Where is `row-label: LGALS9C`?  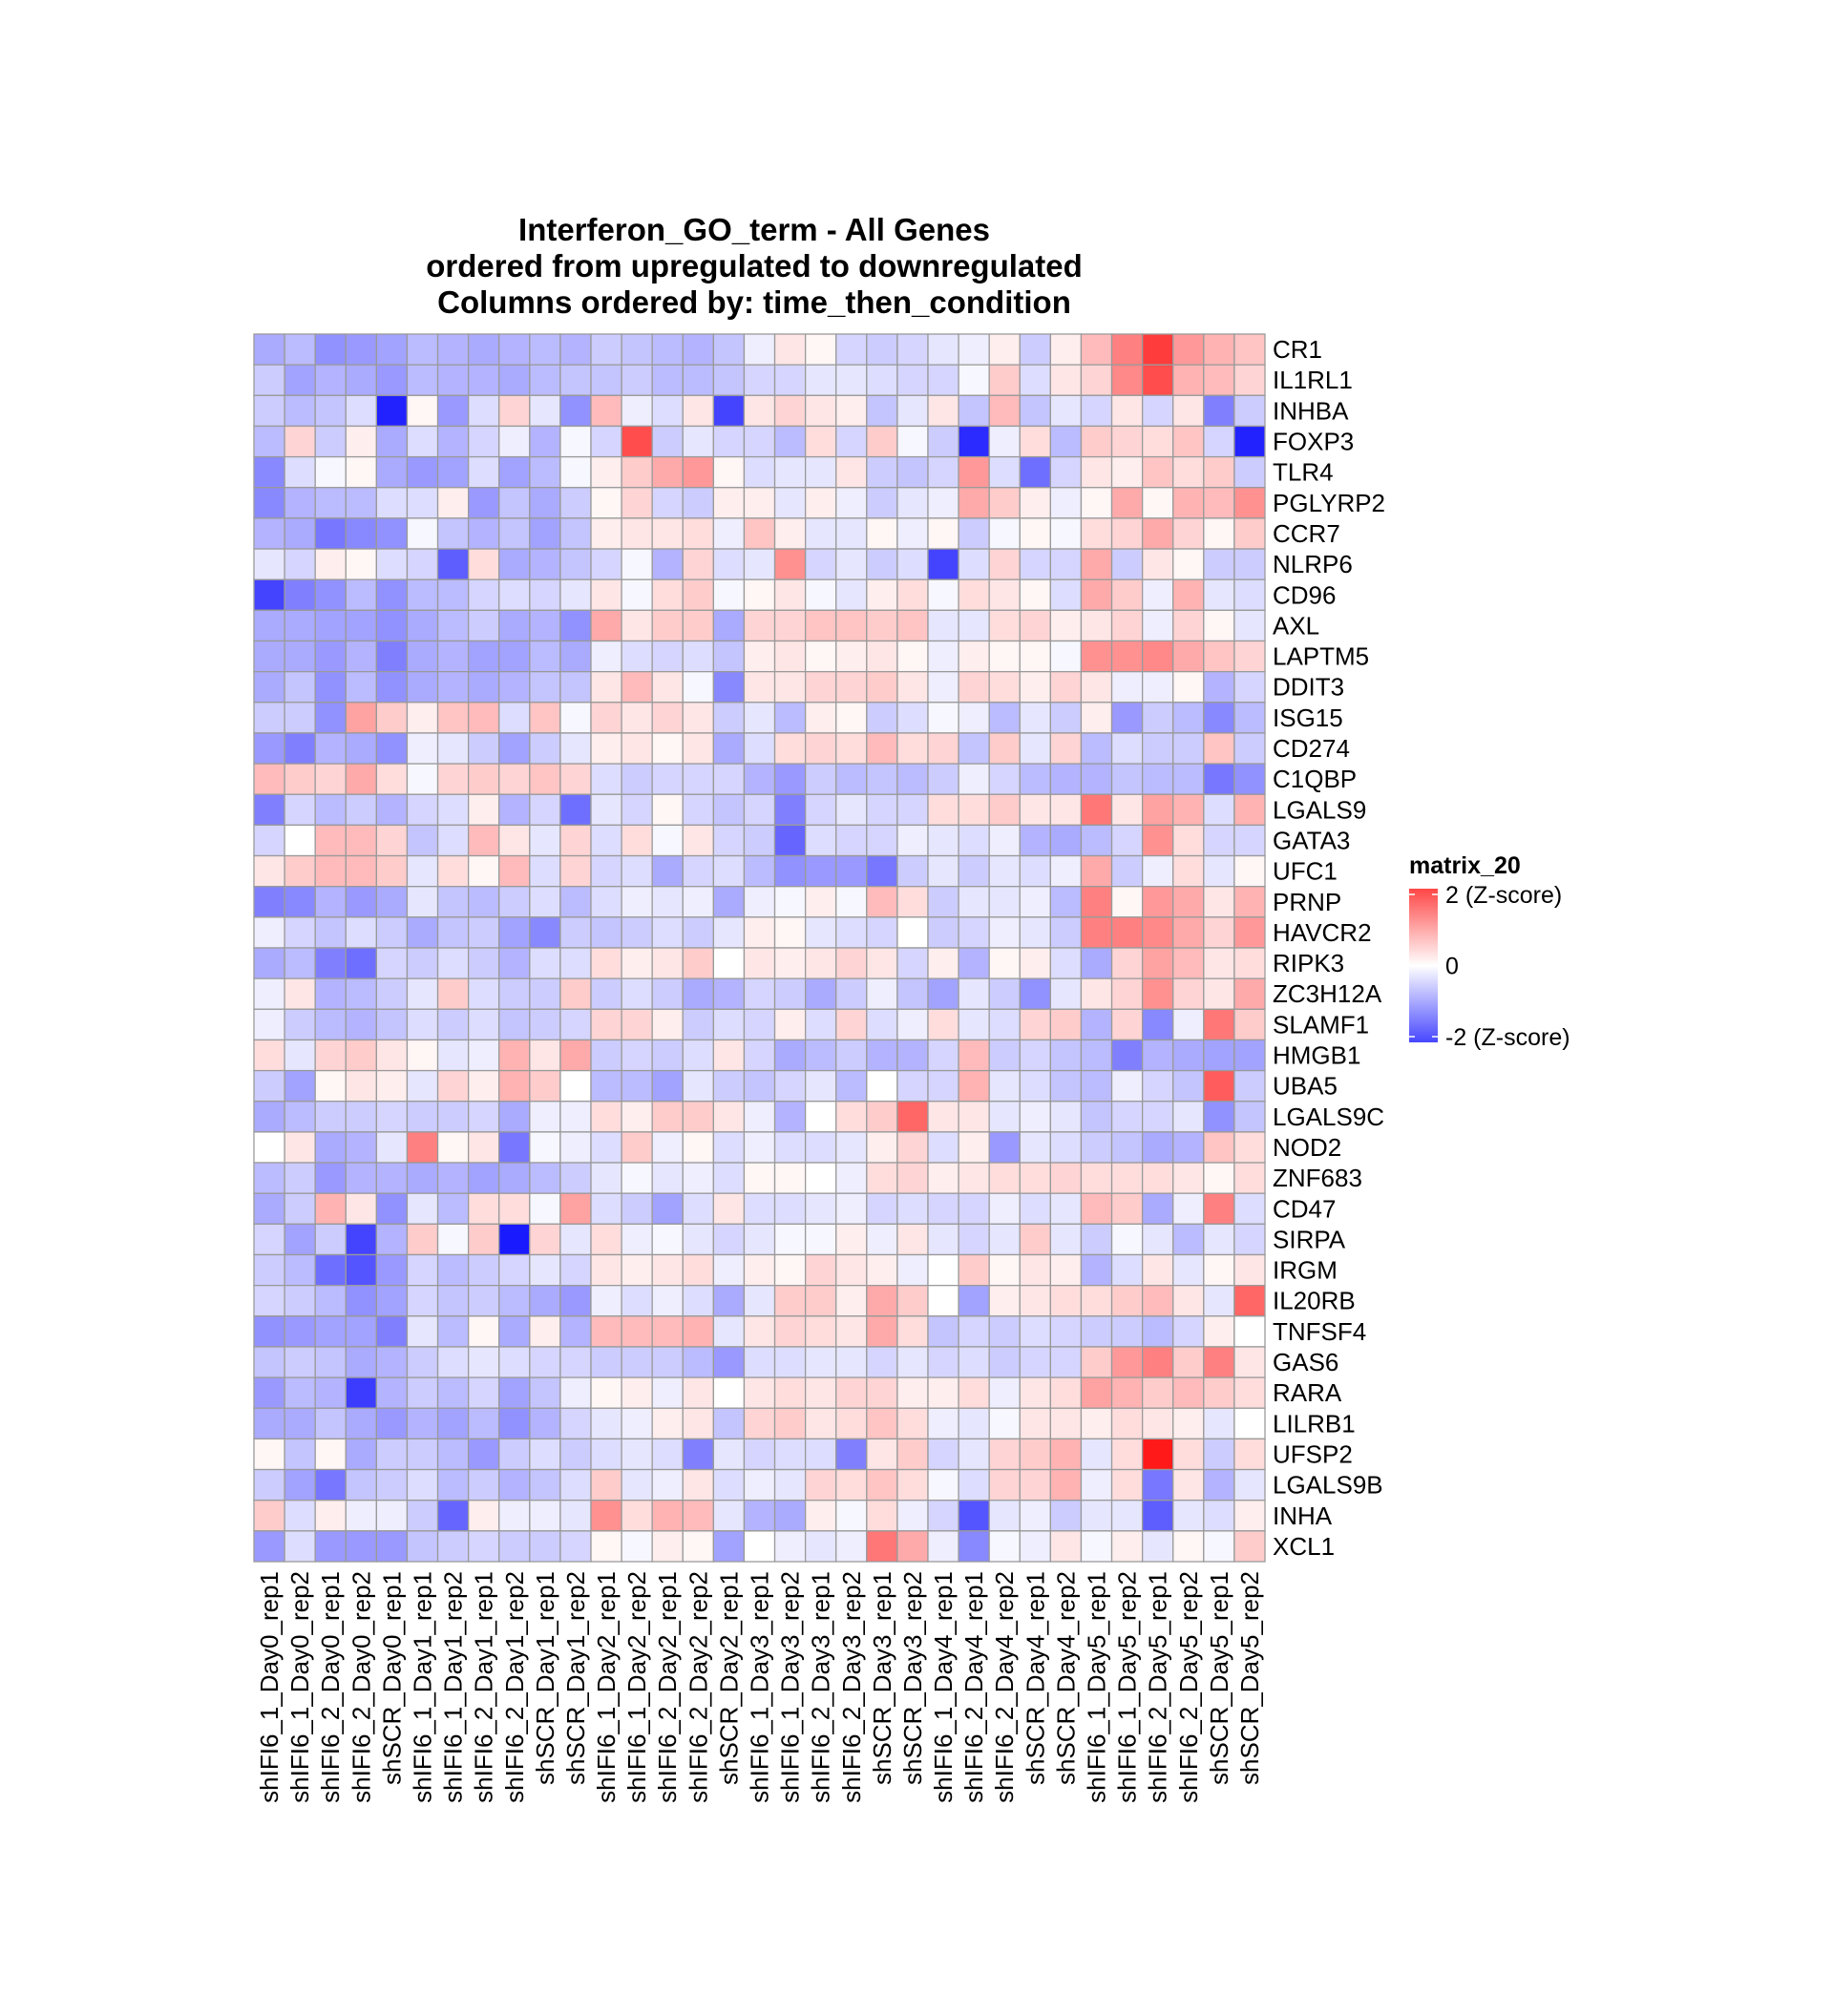 row-label: LGALS9C is located at coordinates (1329, 1117).